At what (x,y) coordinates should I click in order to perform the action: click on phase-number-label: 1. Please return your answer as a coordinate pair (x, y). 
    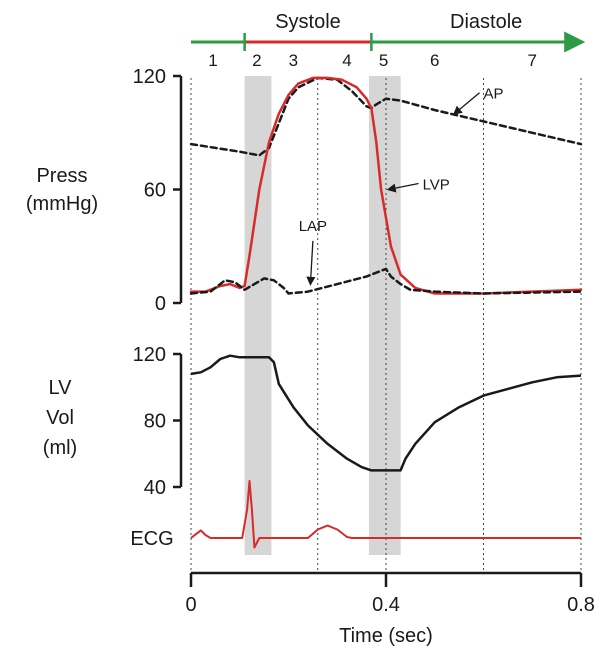
    Looking at the image, I should click on (212, 60).